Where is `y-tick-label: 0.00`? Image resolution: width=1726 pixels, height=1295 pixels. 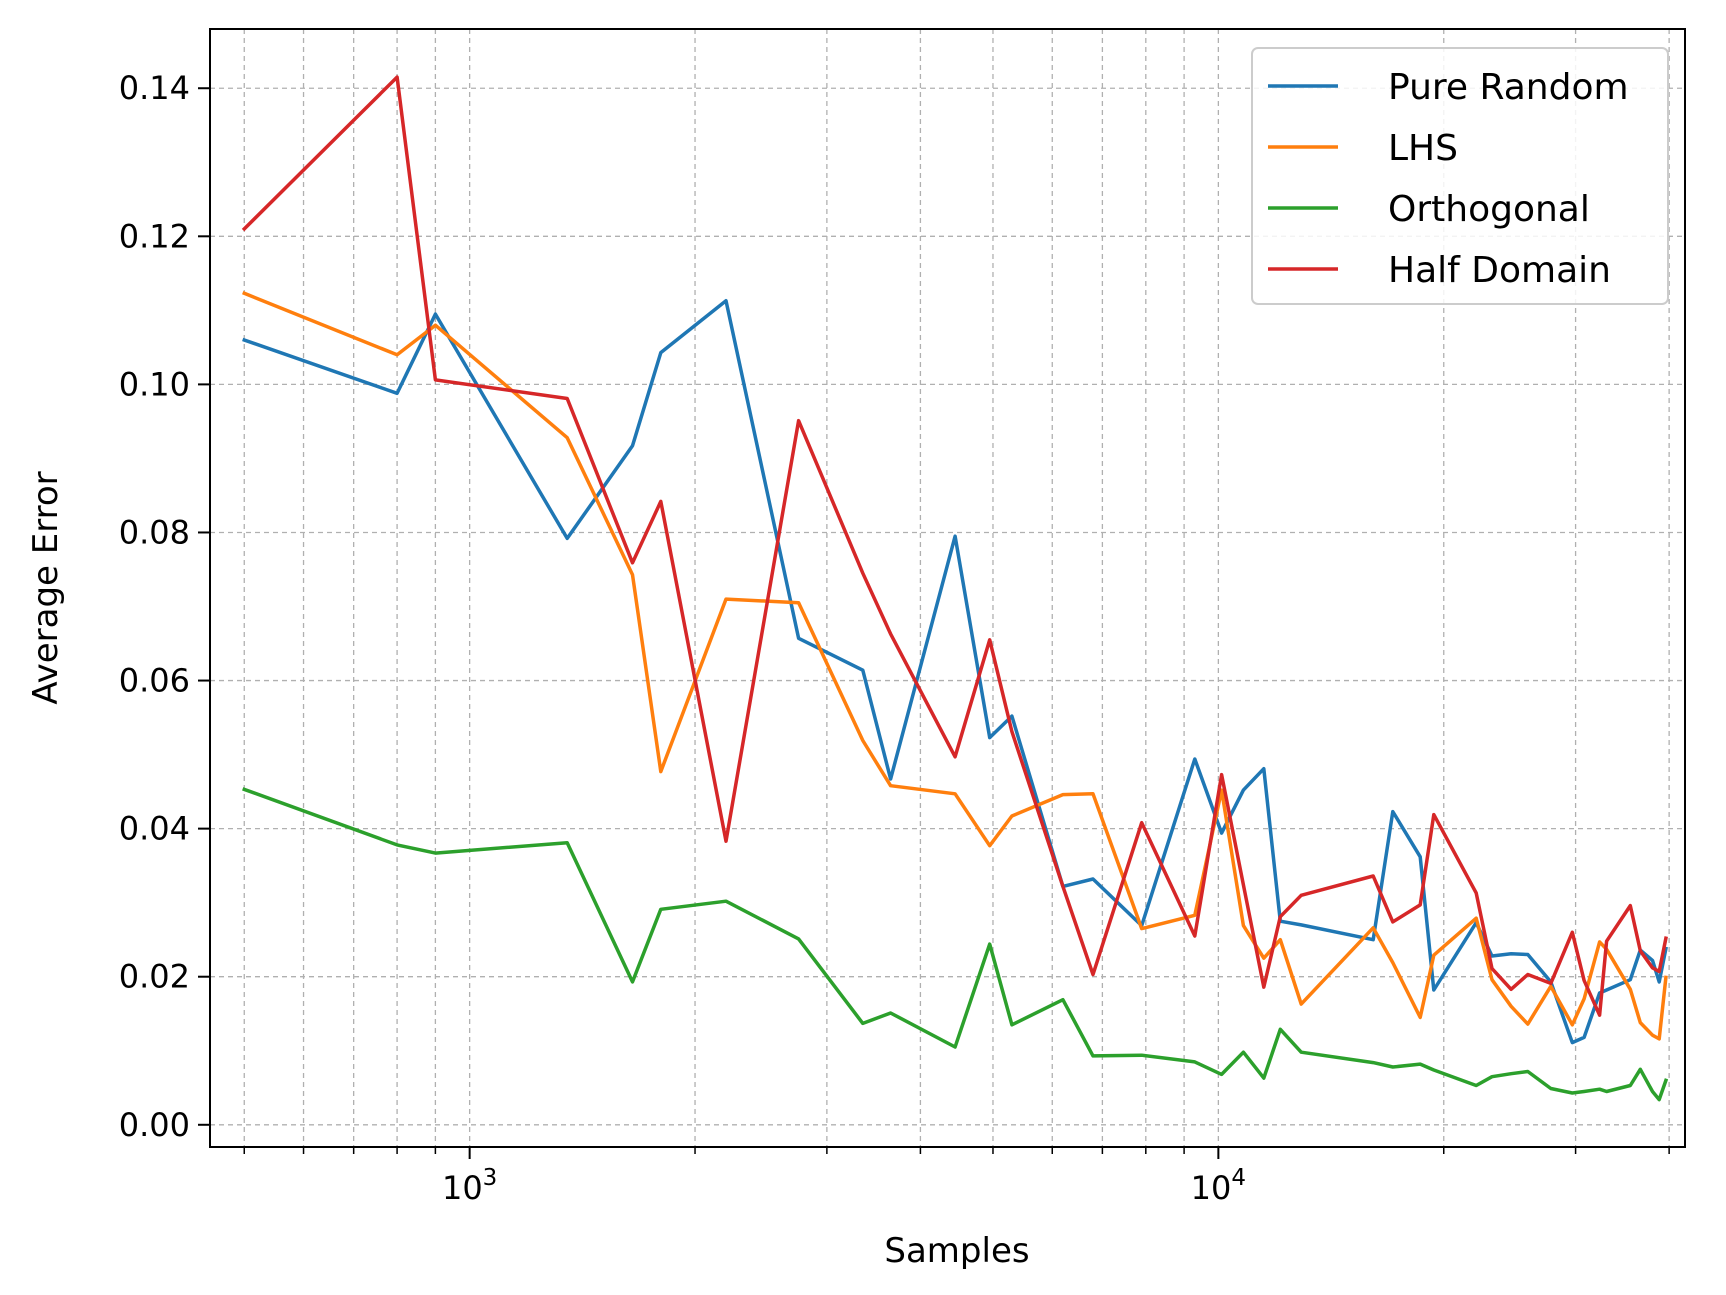 y-tick-label: 0.00 is located at coordinates (154, 1125).